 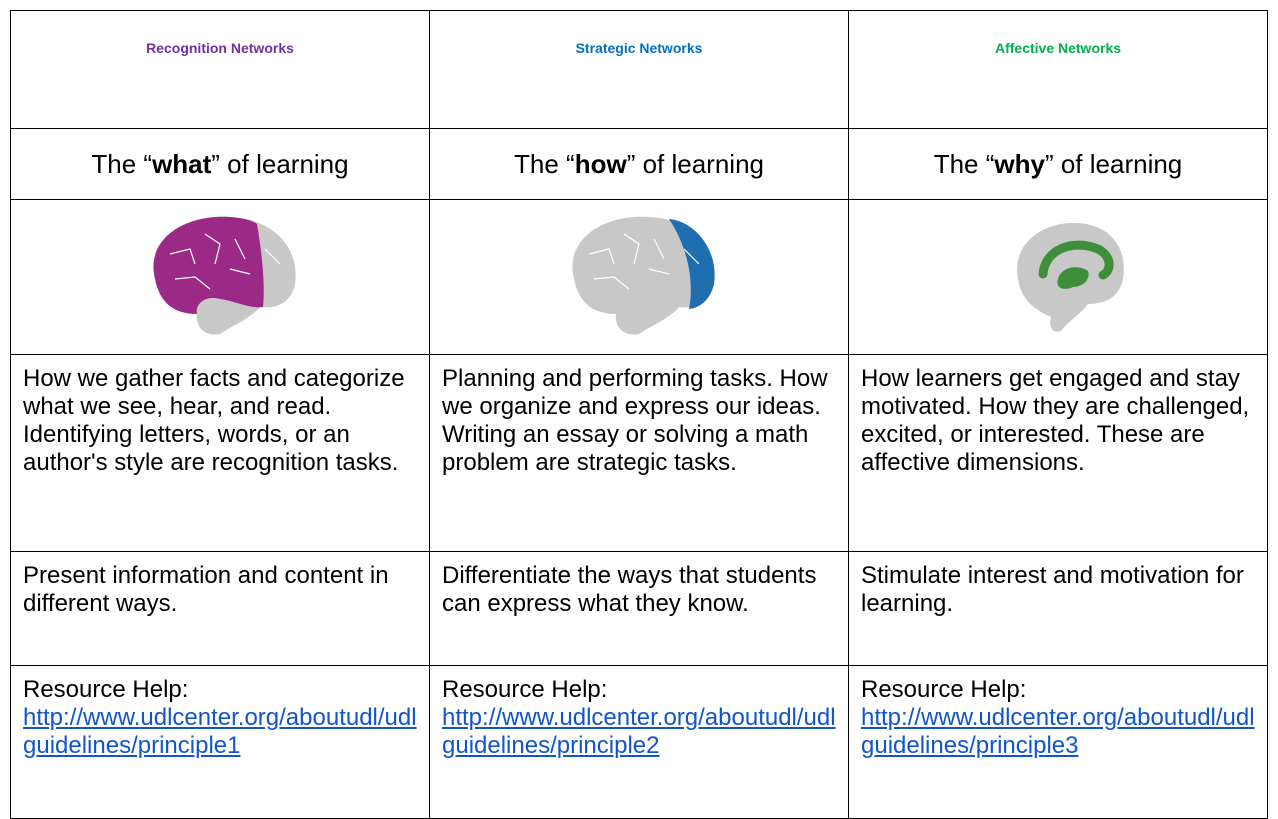 What do you see at coordinates (220, 48) in the screenshot?
I see `header-text: Recognition Networks` at bounding box center [220, 48].